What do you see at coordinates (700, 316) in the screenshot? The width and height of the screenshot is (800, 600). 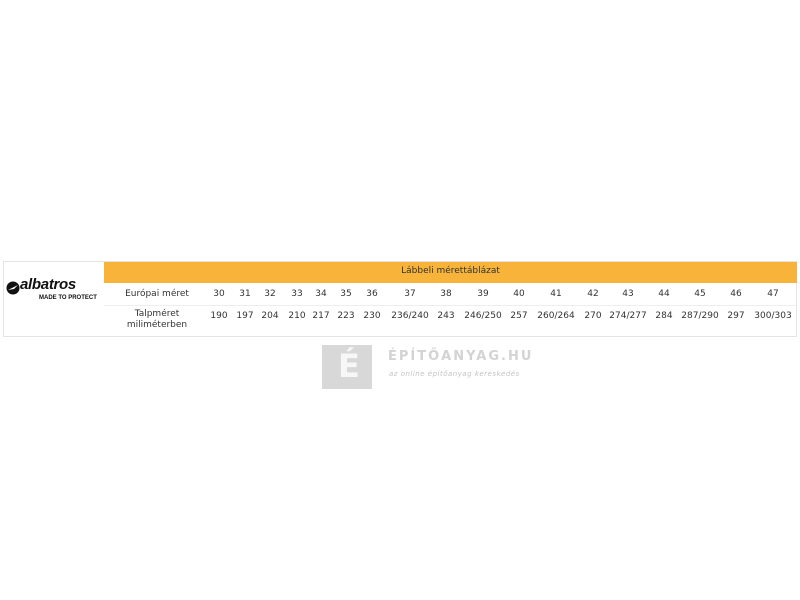 I see `table-cell: 287/290` at bounding box center [700, 316].